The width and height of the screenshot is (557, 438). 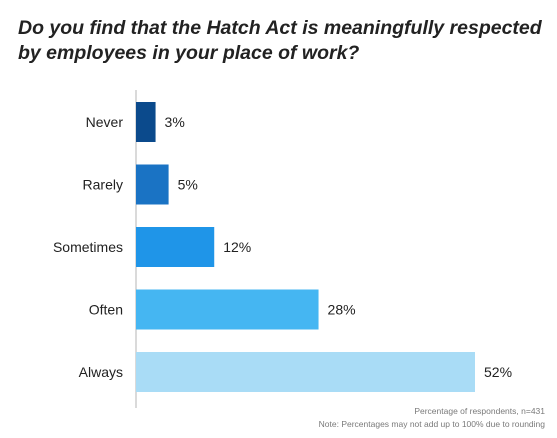 What do you see at coordinates (175, 247) in the screenshot?
I see `bar-sometimes` at bounding box center [175, 247].